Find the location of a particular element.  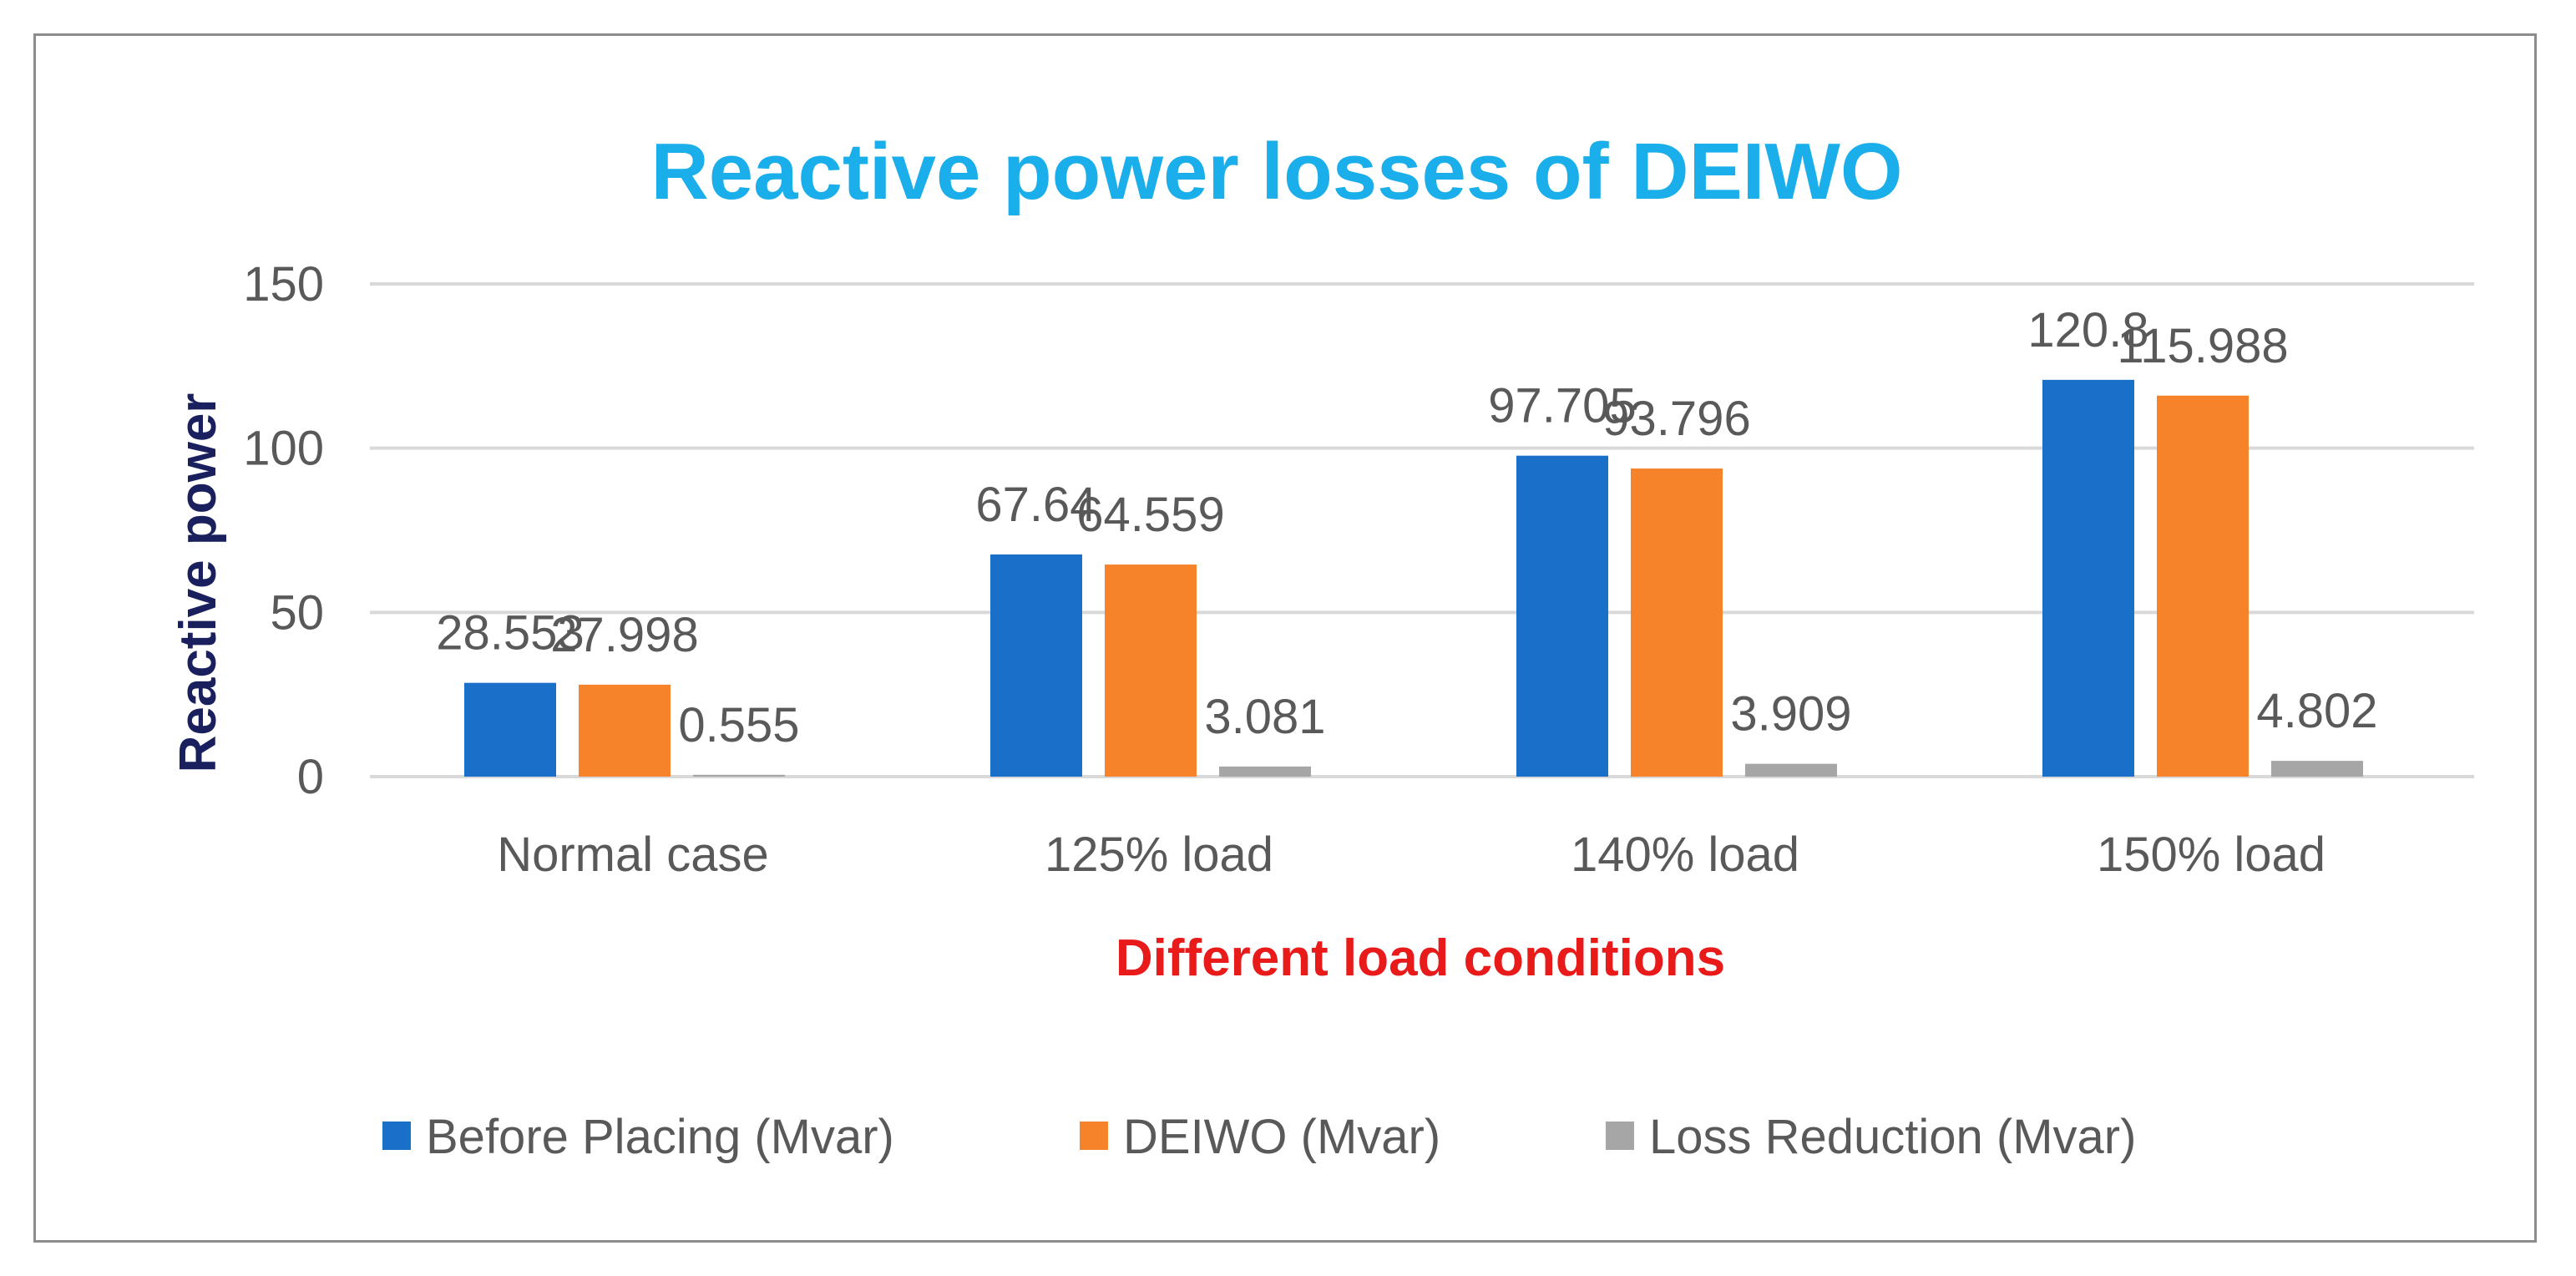

data-label: 27.998 is located at coordinates (624, 635).